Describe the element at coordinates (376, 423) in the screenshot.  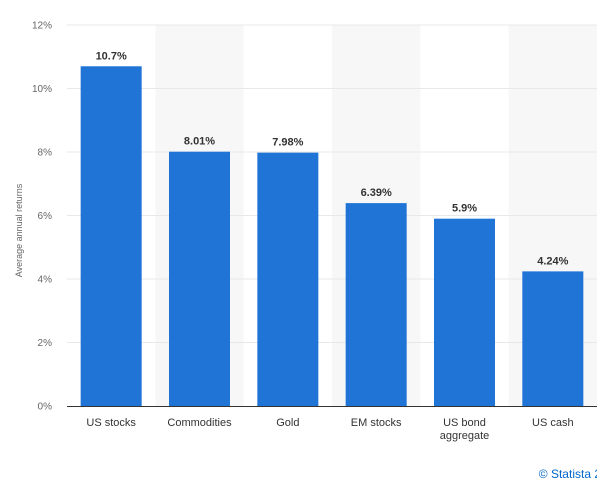
I see `x-tick-label: EM stocks` at that location.